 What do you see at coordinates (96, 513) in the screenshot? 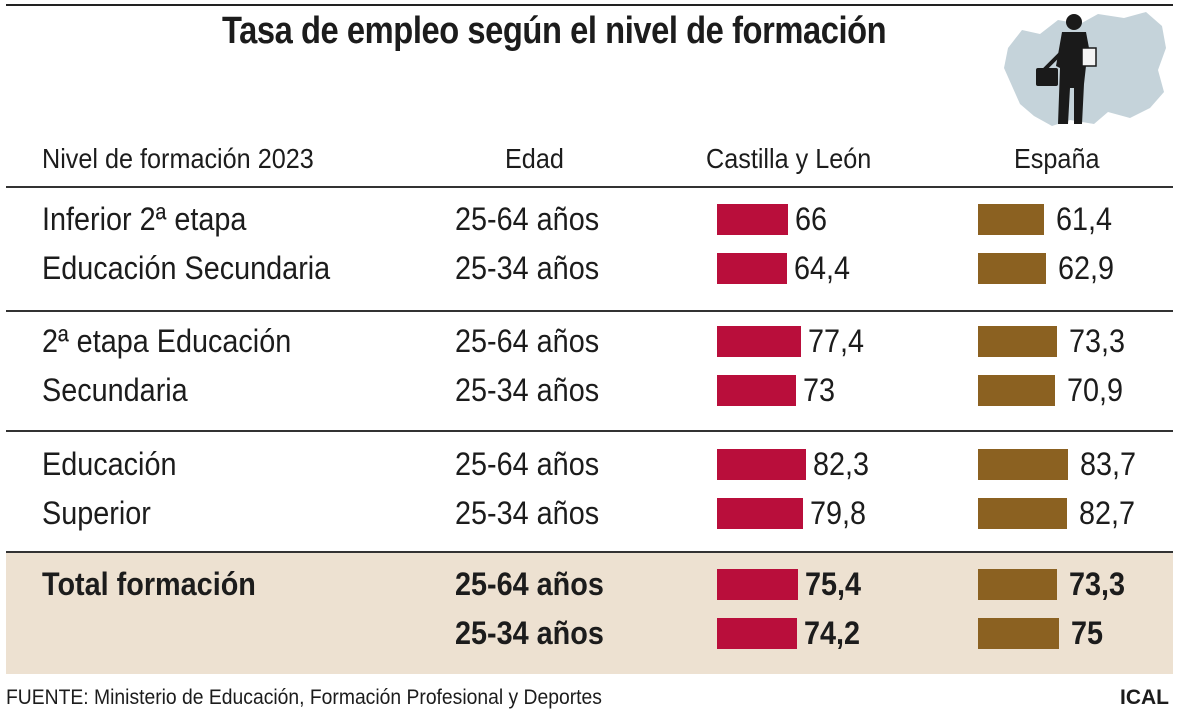
I see `group-label: Superior` at bounding box center [96, 513].